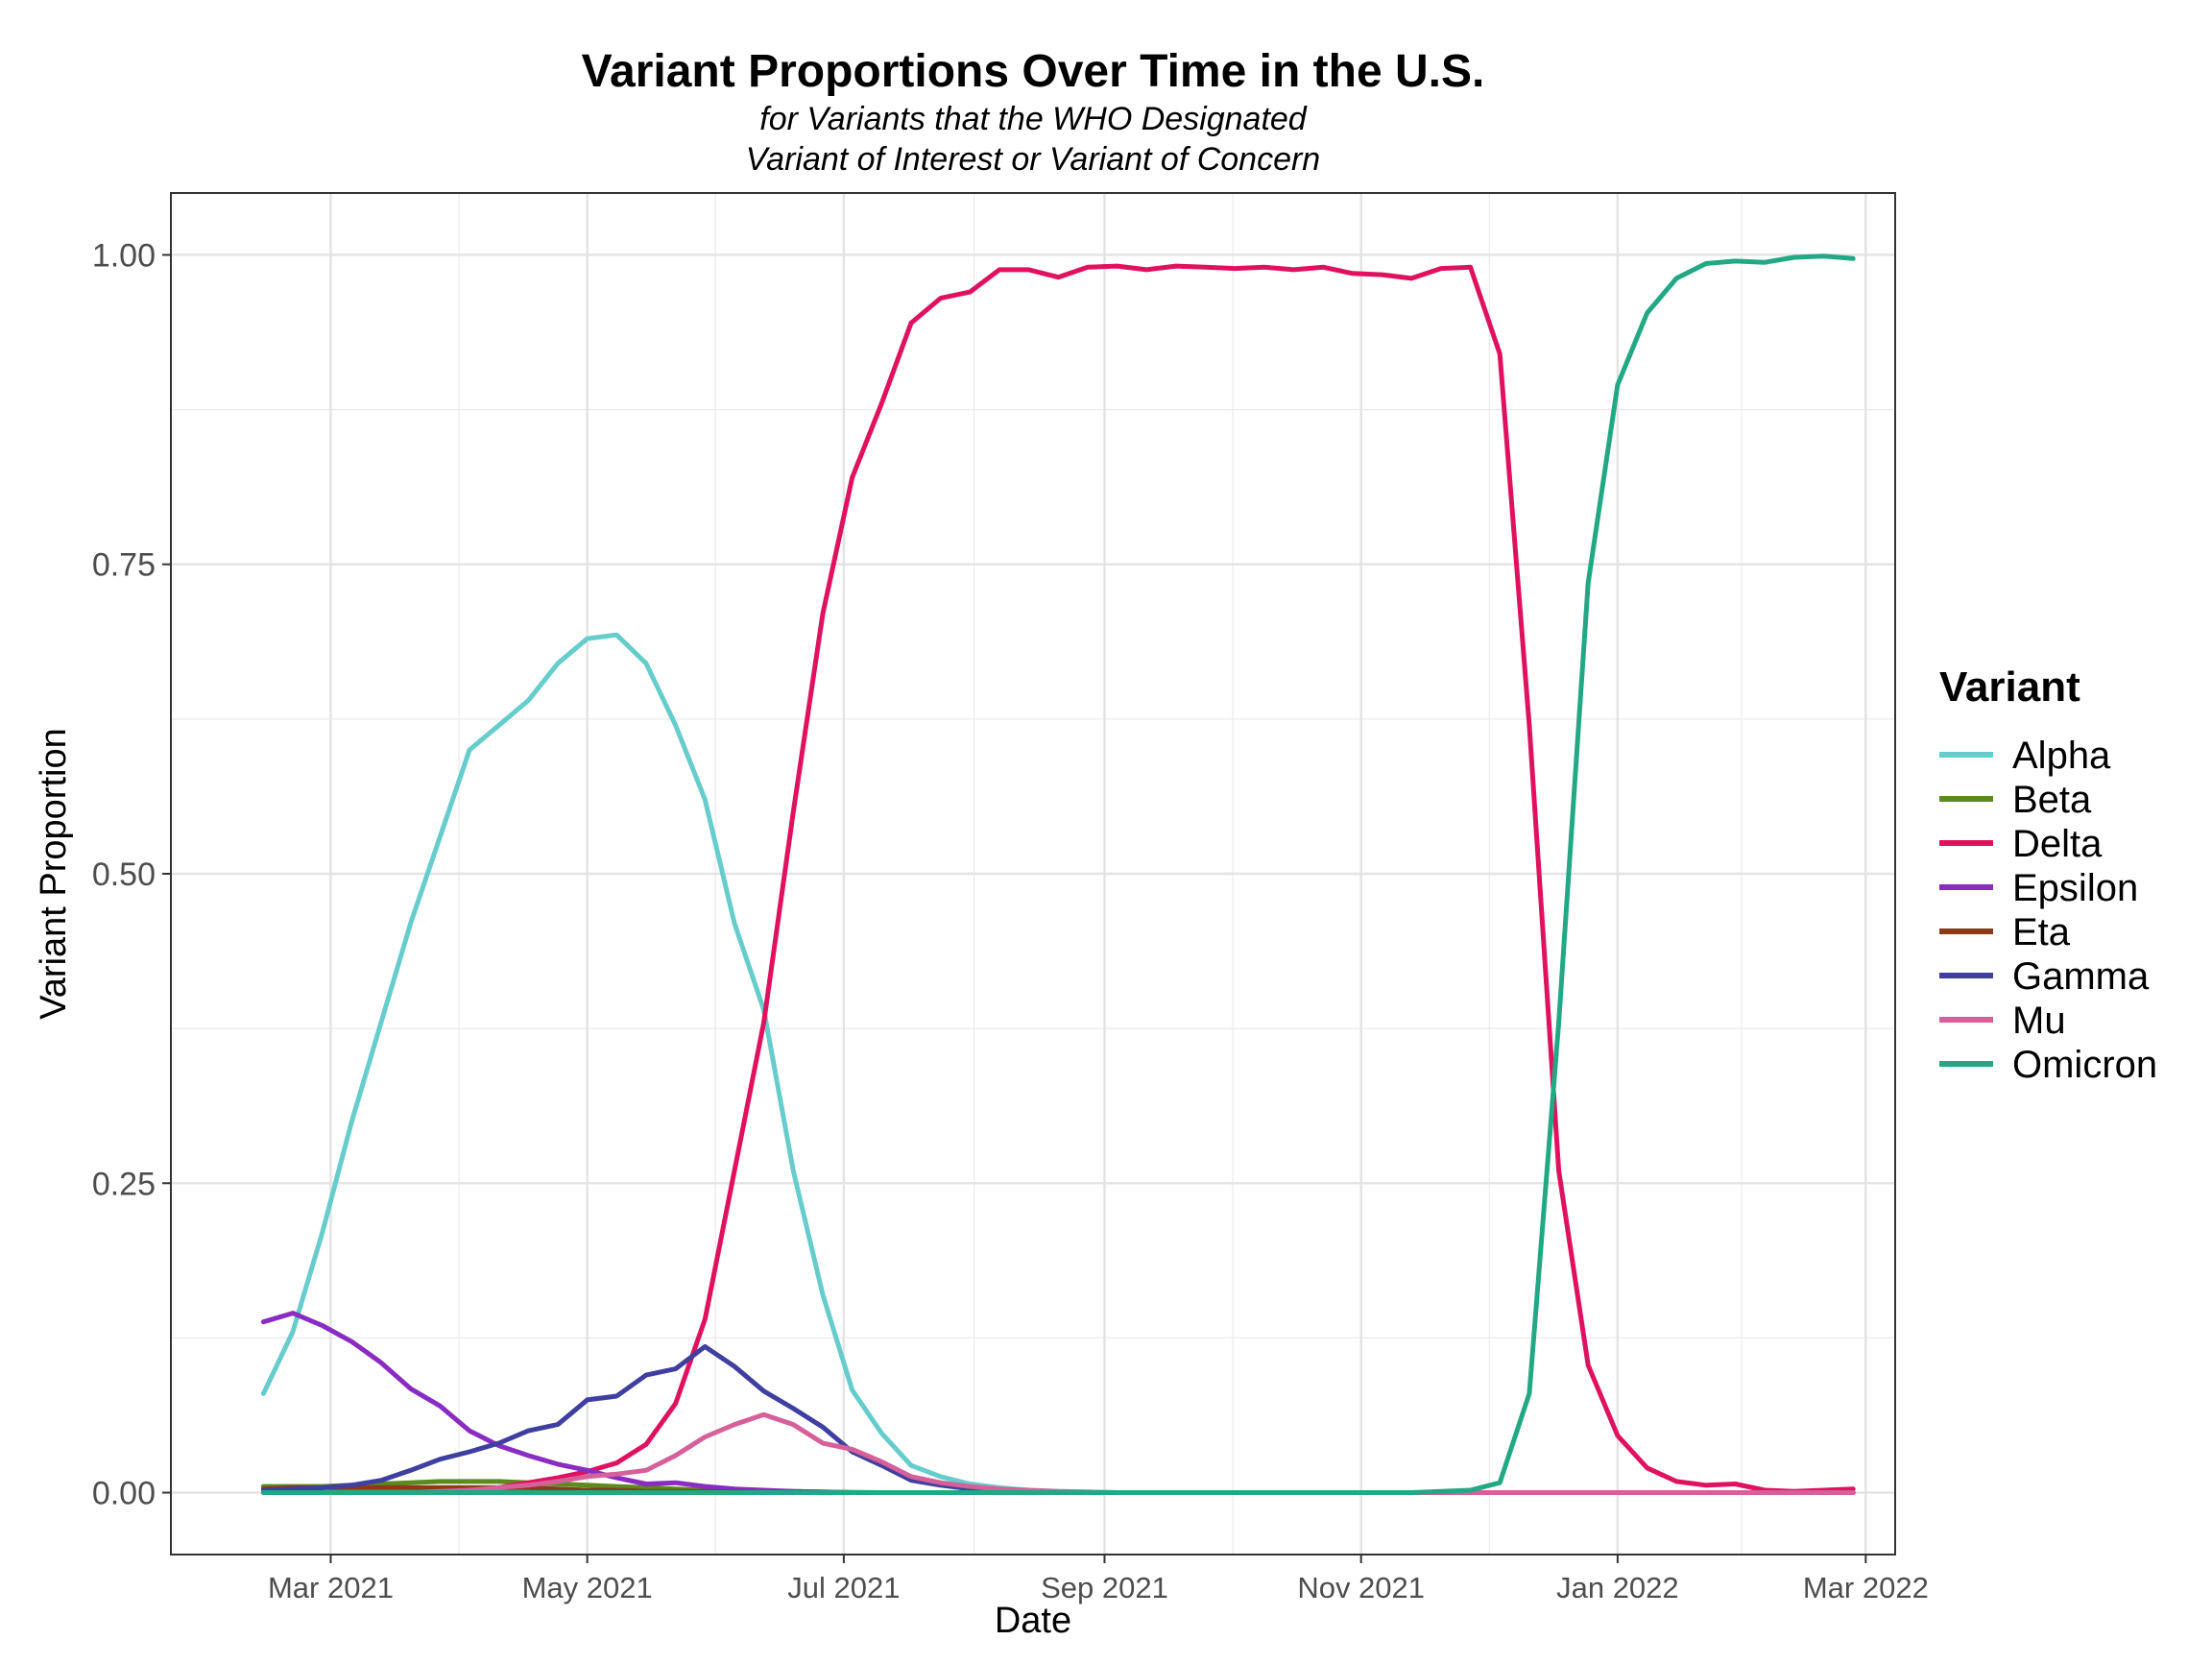  I want to click on x-tick-label: Mar 2021, so click(331, 1588).